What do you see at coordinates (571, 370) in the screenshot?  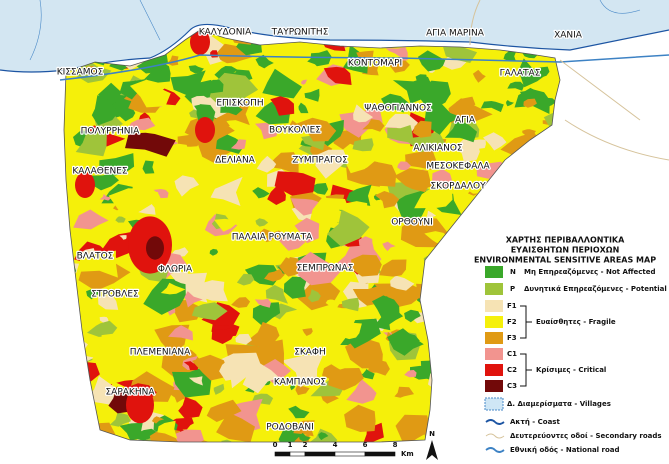 I see `legend-group-label: Κρίσιμες - Critical` at bounding box center [571, 370].